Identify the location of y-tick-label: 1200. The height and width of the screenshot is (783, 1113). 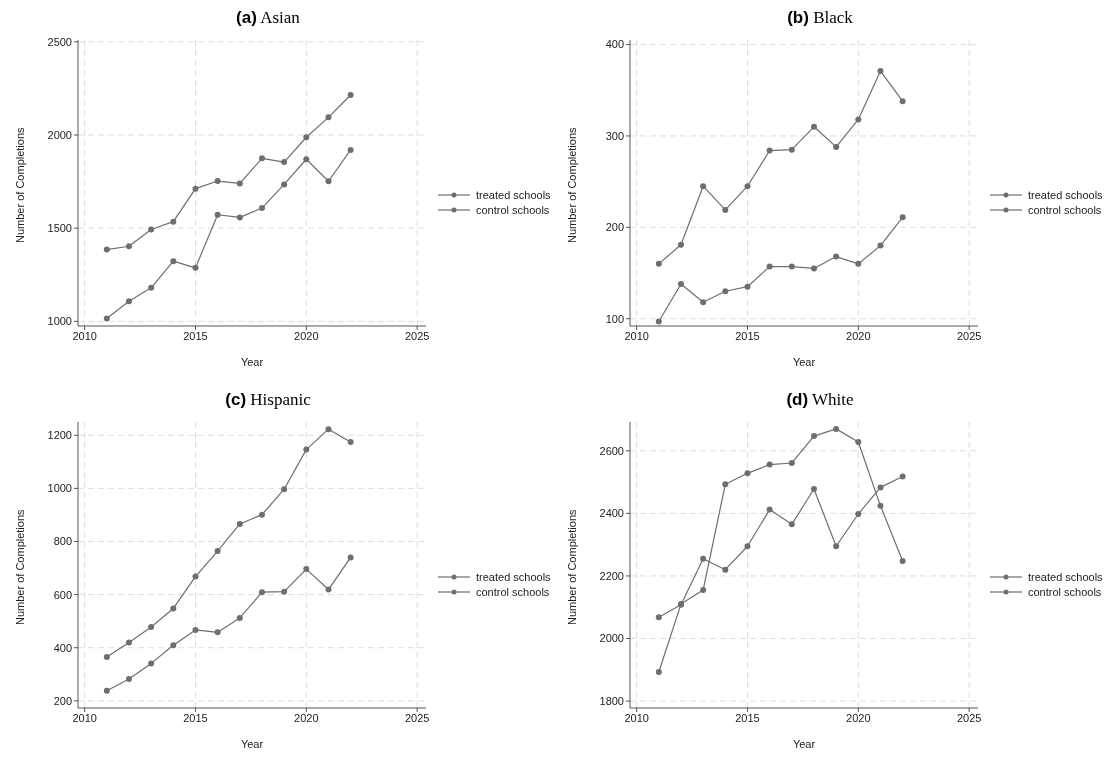
(59, 435).